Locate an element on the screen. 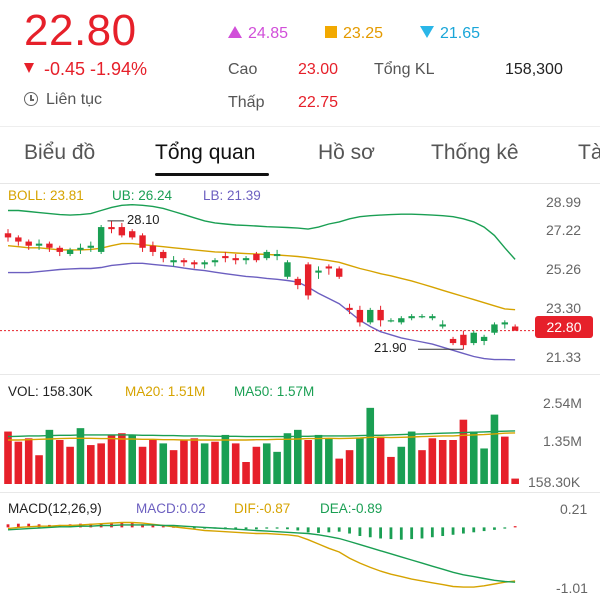 The height and width of the screenshot is (600, 600). last-price-tag: 22.80 is located at coordinates (564, 327).